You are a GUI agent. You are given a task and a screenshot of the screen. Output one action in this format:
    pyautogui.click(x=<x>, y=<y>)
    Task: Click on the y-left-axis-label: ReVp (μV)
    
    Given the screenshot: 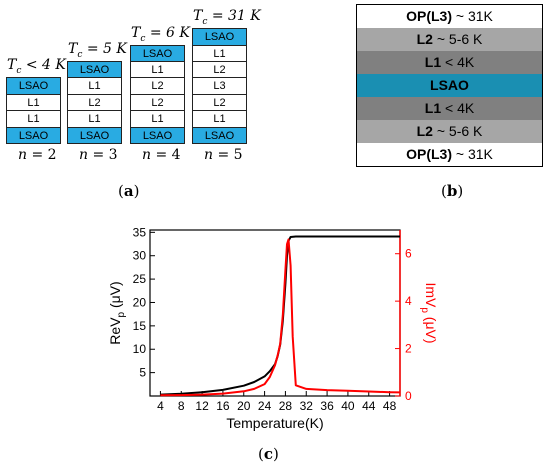 What is the action you would take?
    pyautogui.click(x=117, y=312)
    